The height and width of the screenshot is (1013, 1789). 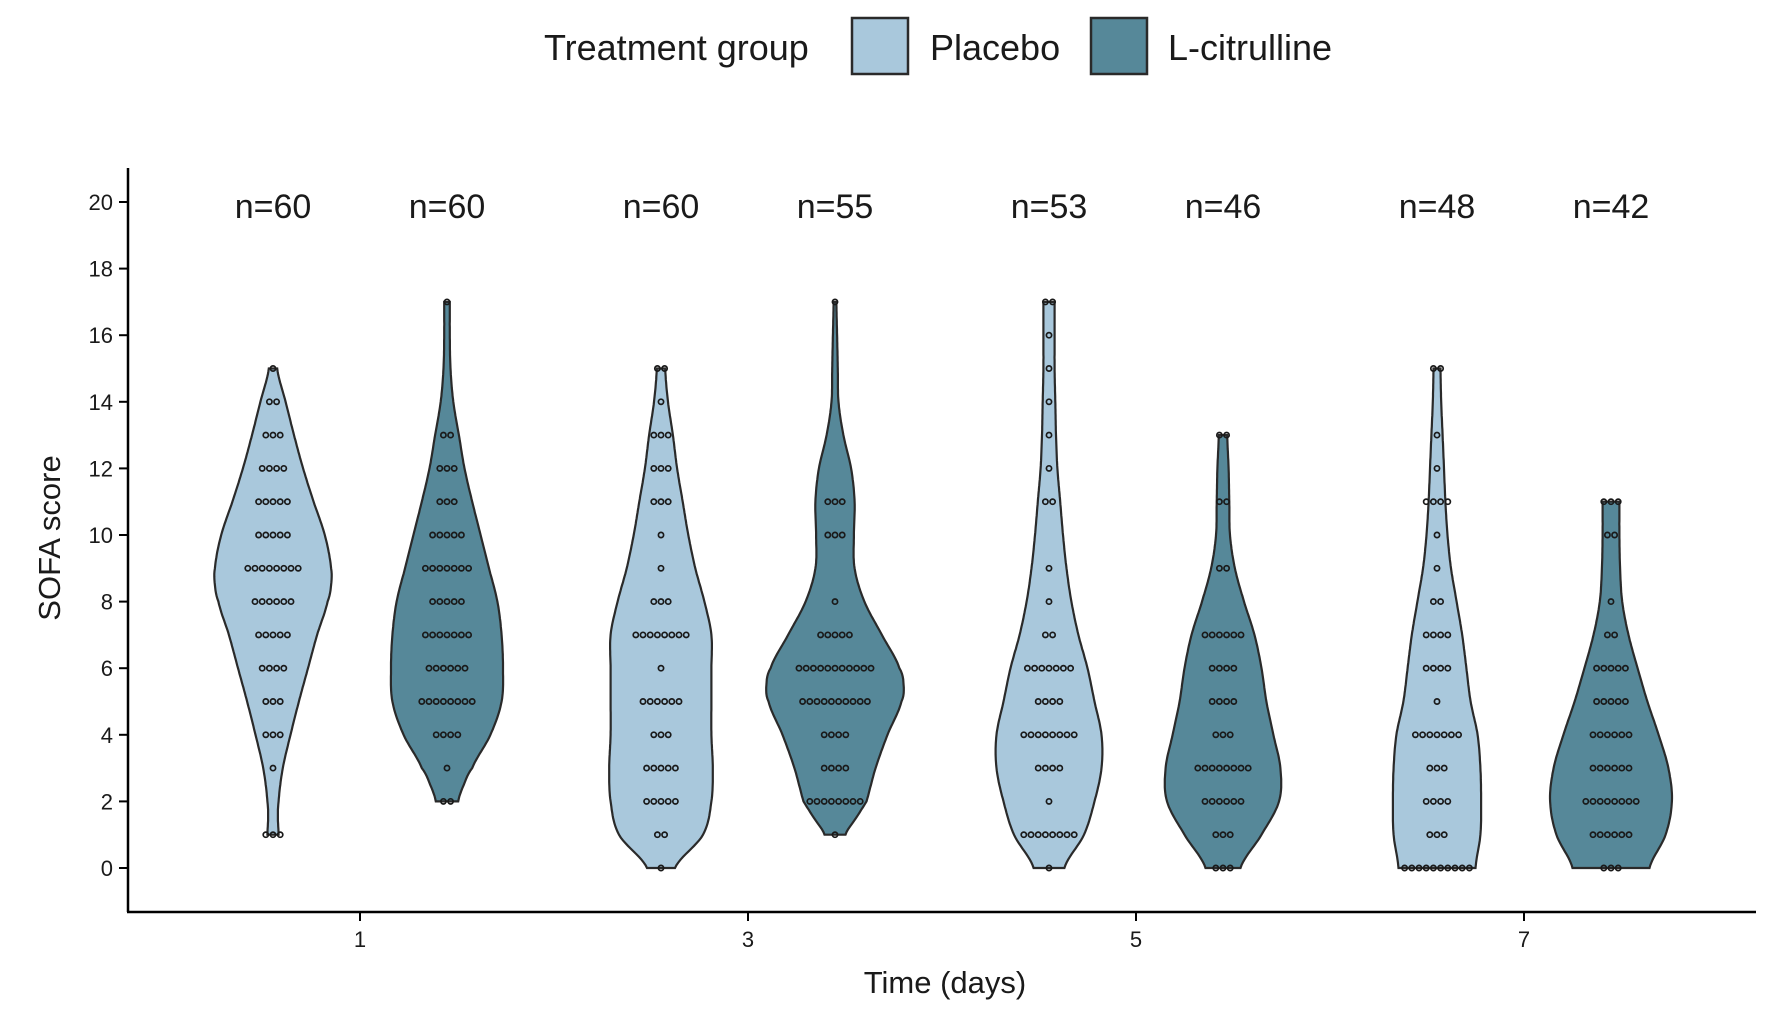 What do you see at coordinates (941, 931) in the screenshot?
I see `x-axis: 1 3 5 7` at bounding box center [941, 931].